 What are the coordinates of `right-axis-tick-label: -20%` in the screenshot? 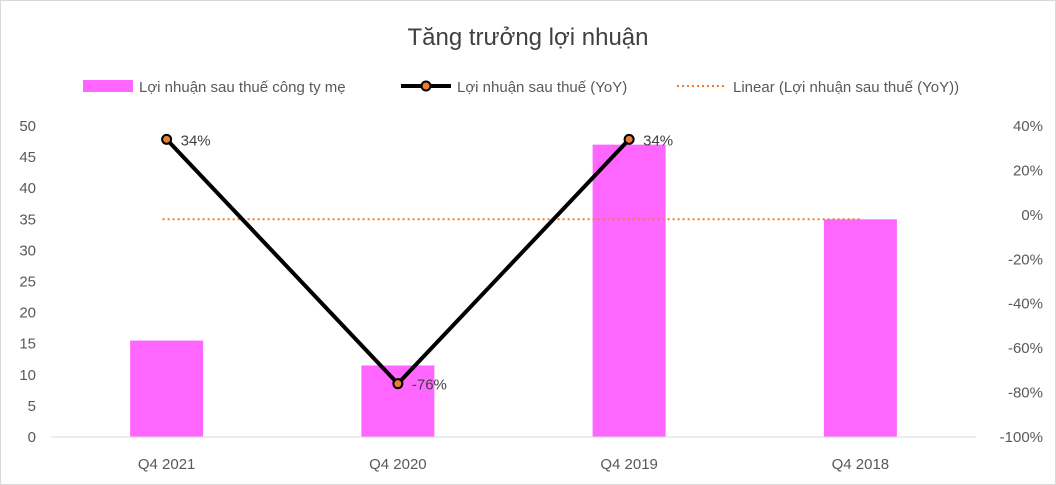 It's located at (1025, 259).